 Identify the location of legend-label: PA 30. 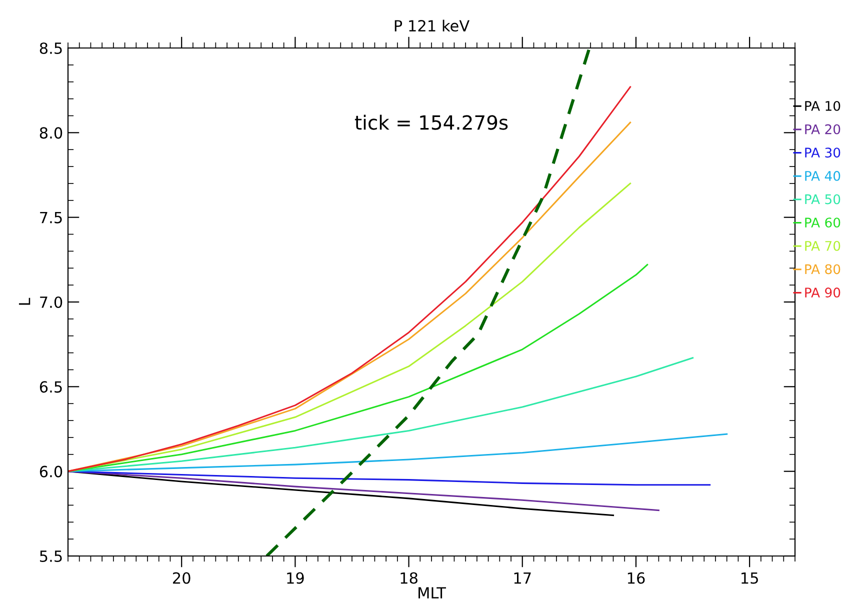
(822, 153).